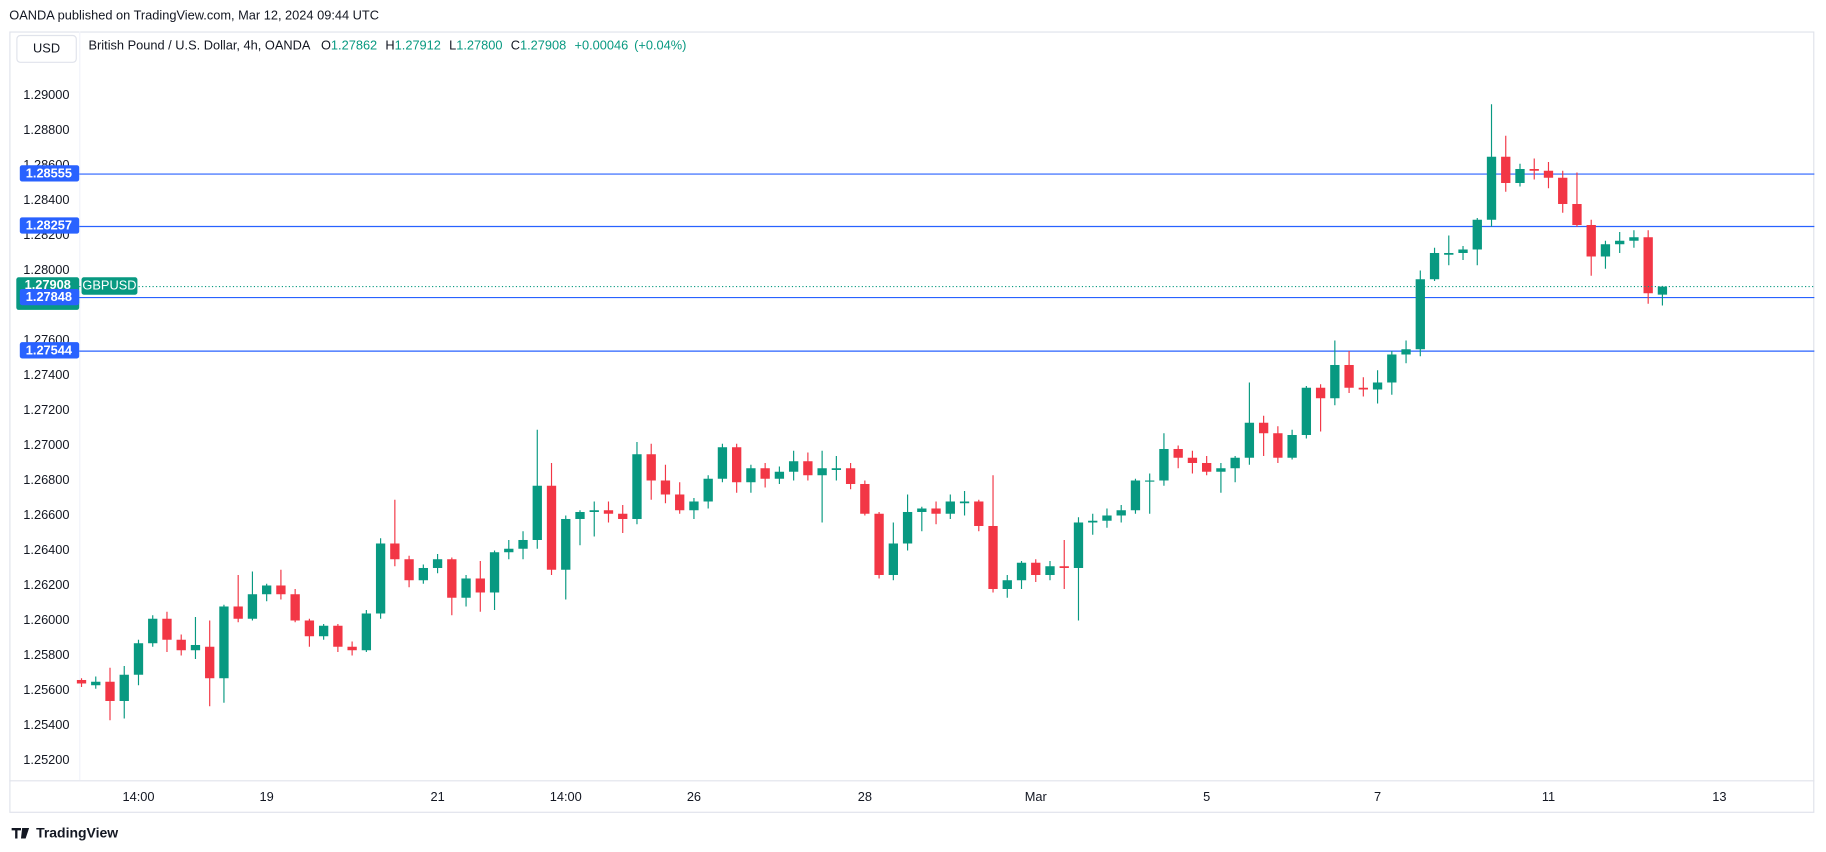 Image resolution: width=1826 pixels, height=852 pixels. Describe the element at coordinates (865, 796) in the screenshot. I see `x-tick-label: 28` at that location.